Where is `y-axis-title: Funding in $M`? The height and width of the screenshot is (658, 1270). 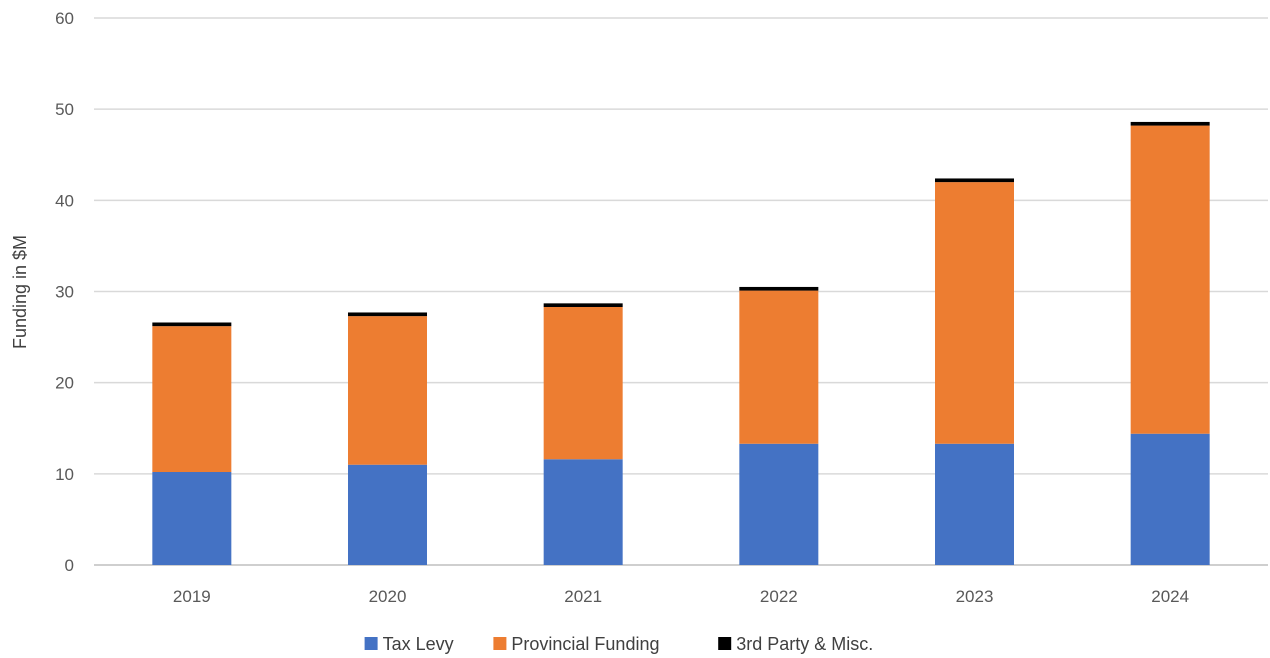
y-axis-title: Funding in $M is located at coordinates (20, 292).